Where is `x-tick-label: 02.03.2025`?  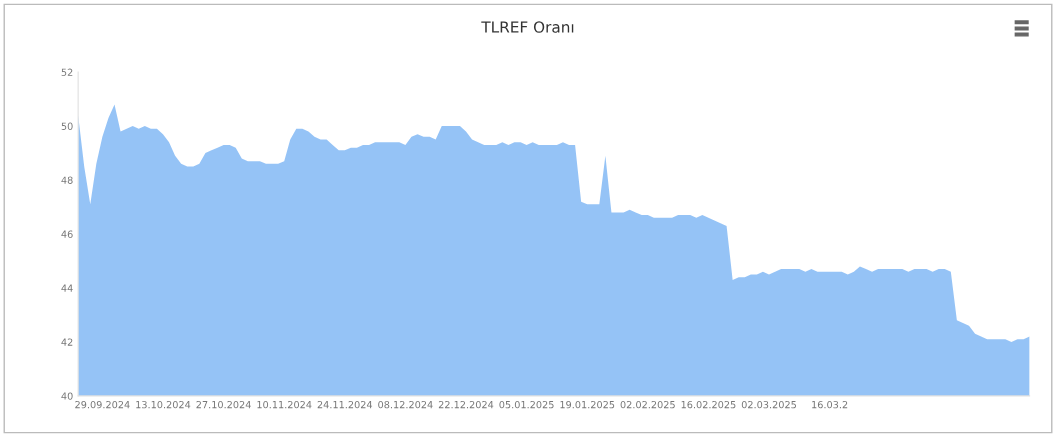
x-tick-label: 02.03.2025 is located at coordinates (768, 404).